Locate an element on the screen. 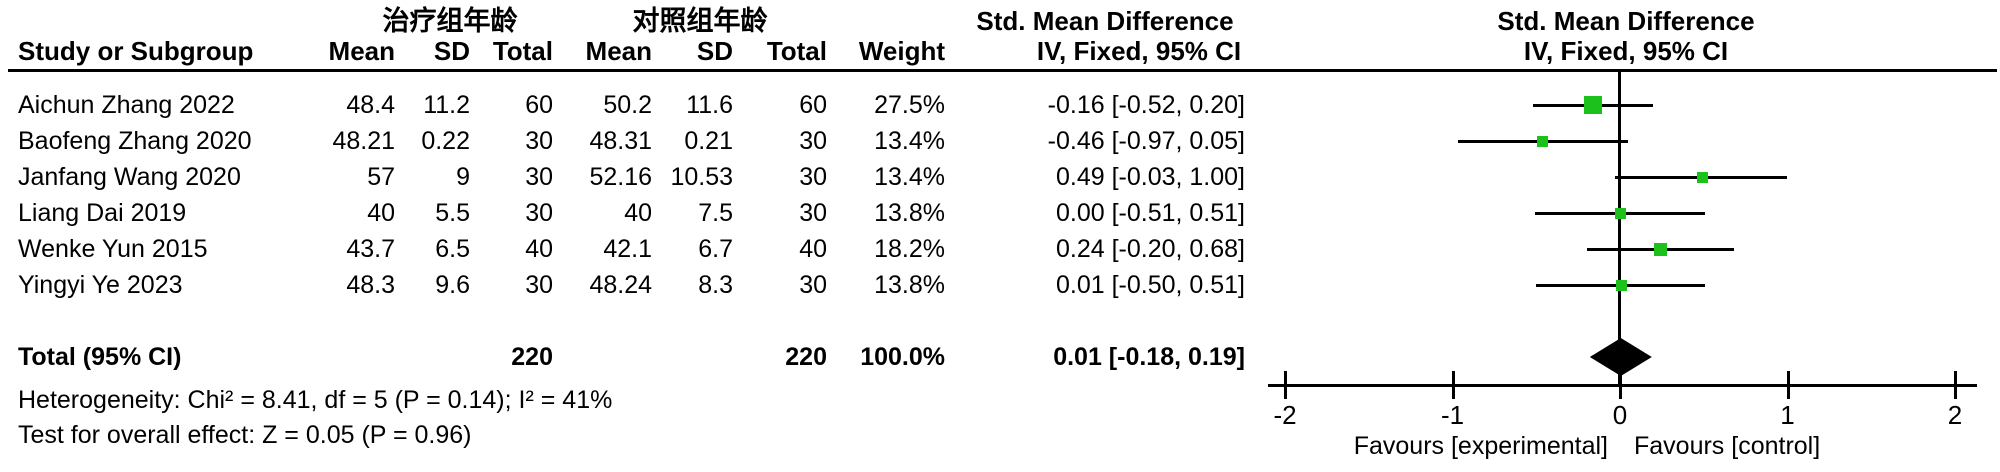  favours-left-label: Favours [experimental] is located at coordinates (1480, 446).